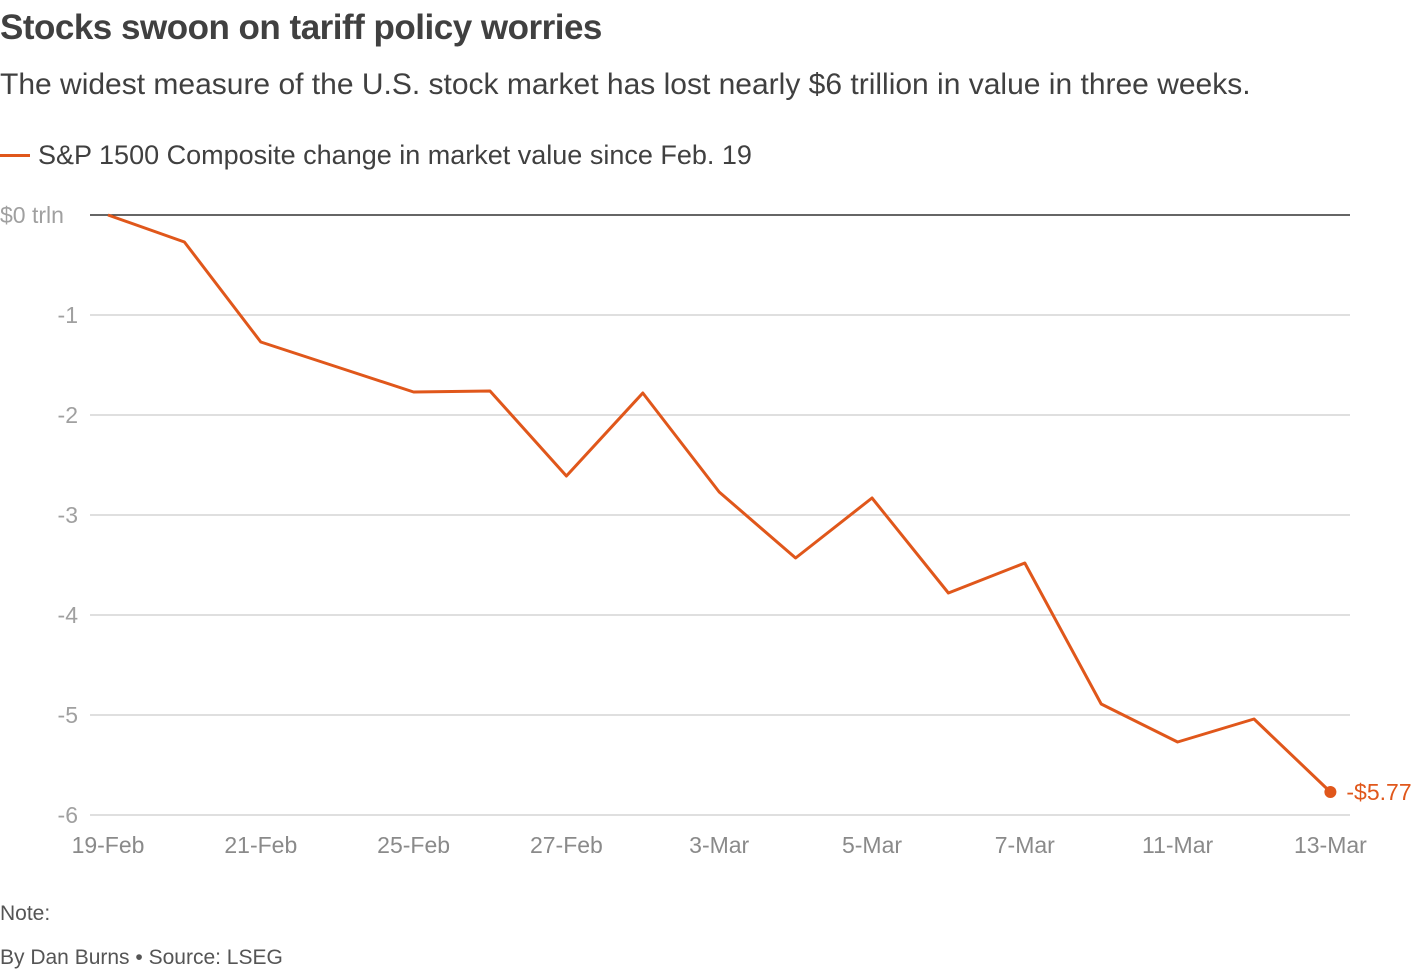 Image resolution: width=1420 pixels, height=974 pixels. What do you see at coordinates (1177, 845) in the screenshot?
I see `x-tick-label: 11-Mar` at bounding box center [1177, 845].